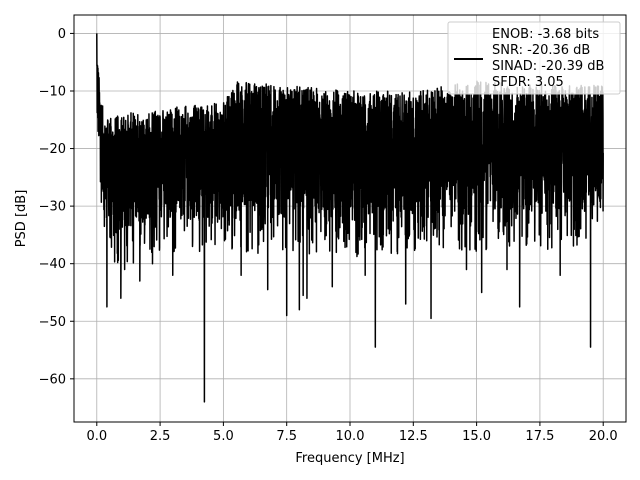  What do you see at coordinates (52, 264) in the screenshot?
I see `y-tick-label: −40` at bounding box center [52, 264].